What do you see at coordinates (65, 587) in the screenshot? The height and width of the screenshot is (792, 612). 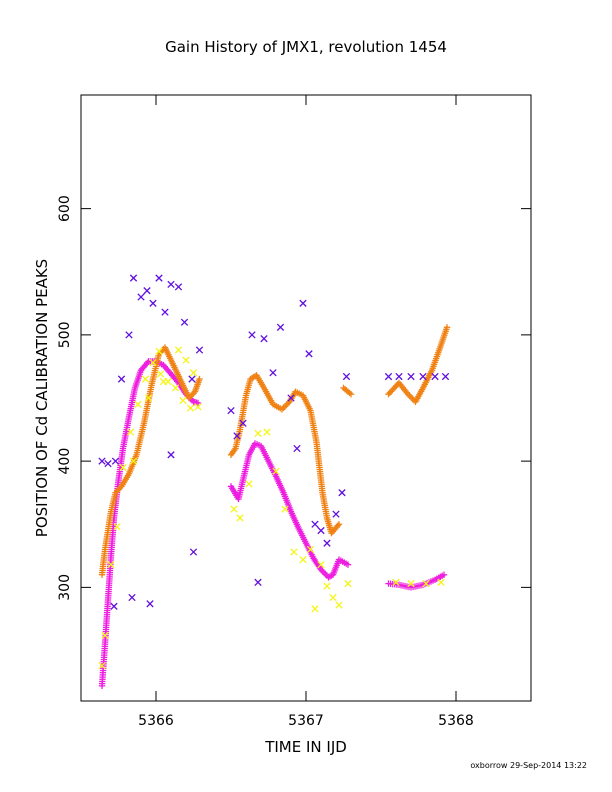 I see `y-tick-label: 300` at bounding box center [65, 587].